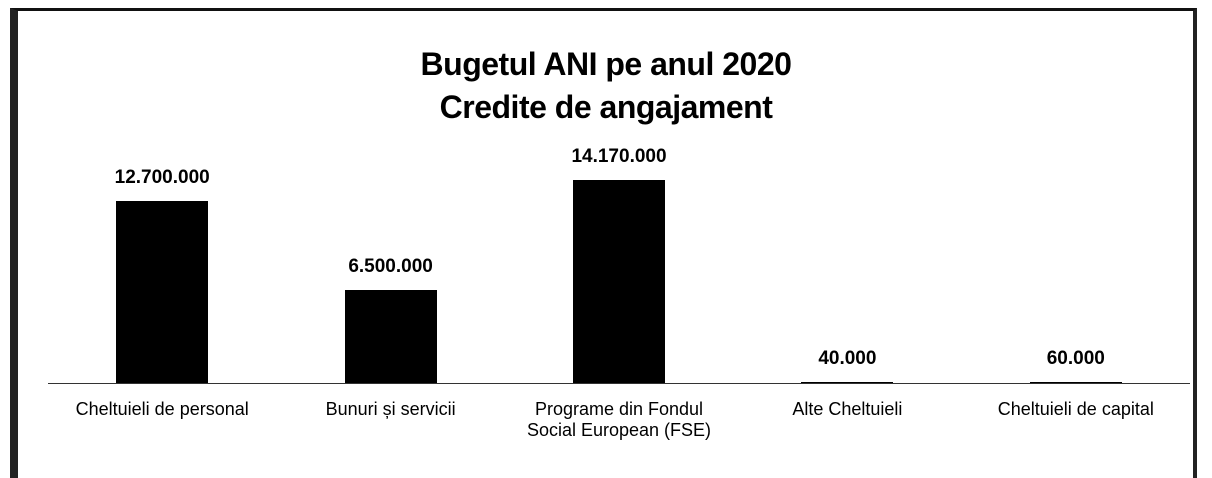 The width and height of the screenshot is (1212, 478). What do you see at coordinates (162, 178) in the screenshot?
I see `data-label: 12.700.000` at bounding box center [162, 178].